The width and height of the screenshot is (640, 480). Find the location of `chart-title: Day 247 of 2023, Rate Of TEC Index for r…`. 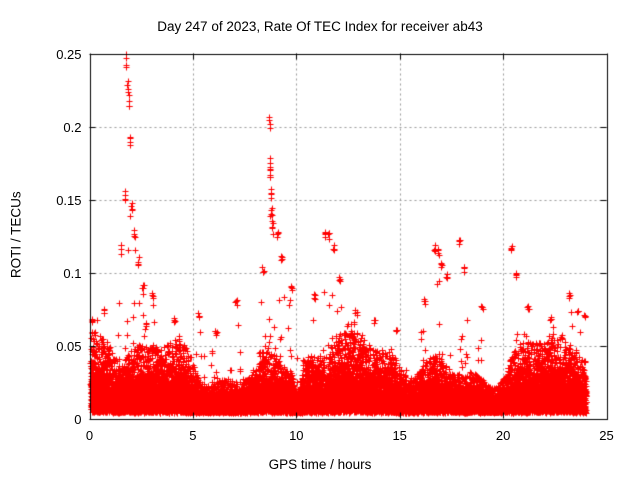

chart-title: Day 247 of 2023, Rate Of TEC Index for r… is located at coordinates (320, 26).